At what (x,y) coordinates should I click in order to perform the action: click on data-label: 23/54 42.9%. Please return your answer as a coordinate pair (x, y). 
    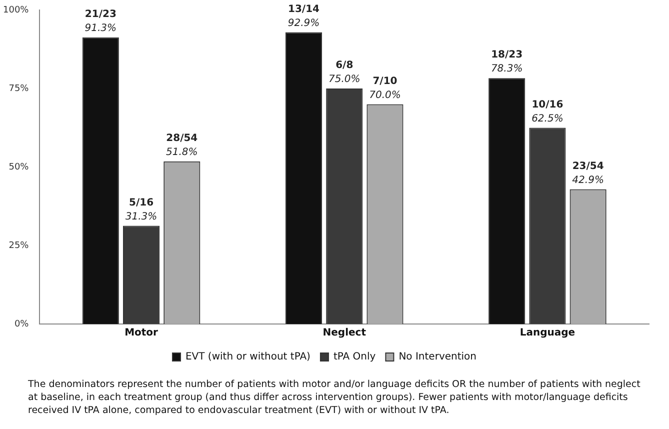
    Looking at the image, I should click on (588, 173).